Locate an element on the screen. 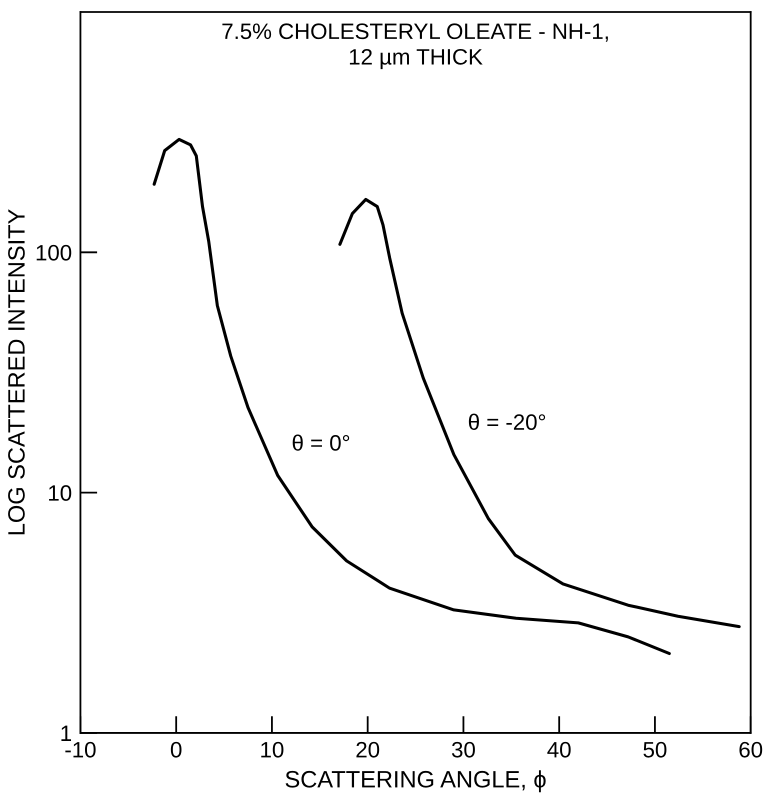 This screenshot has height=801, width=766. x-tick-label: 60 is located at coordinates (750, 750).